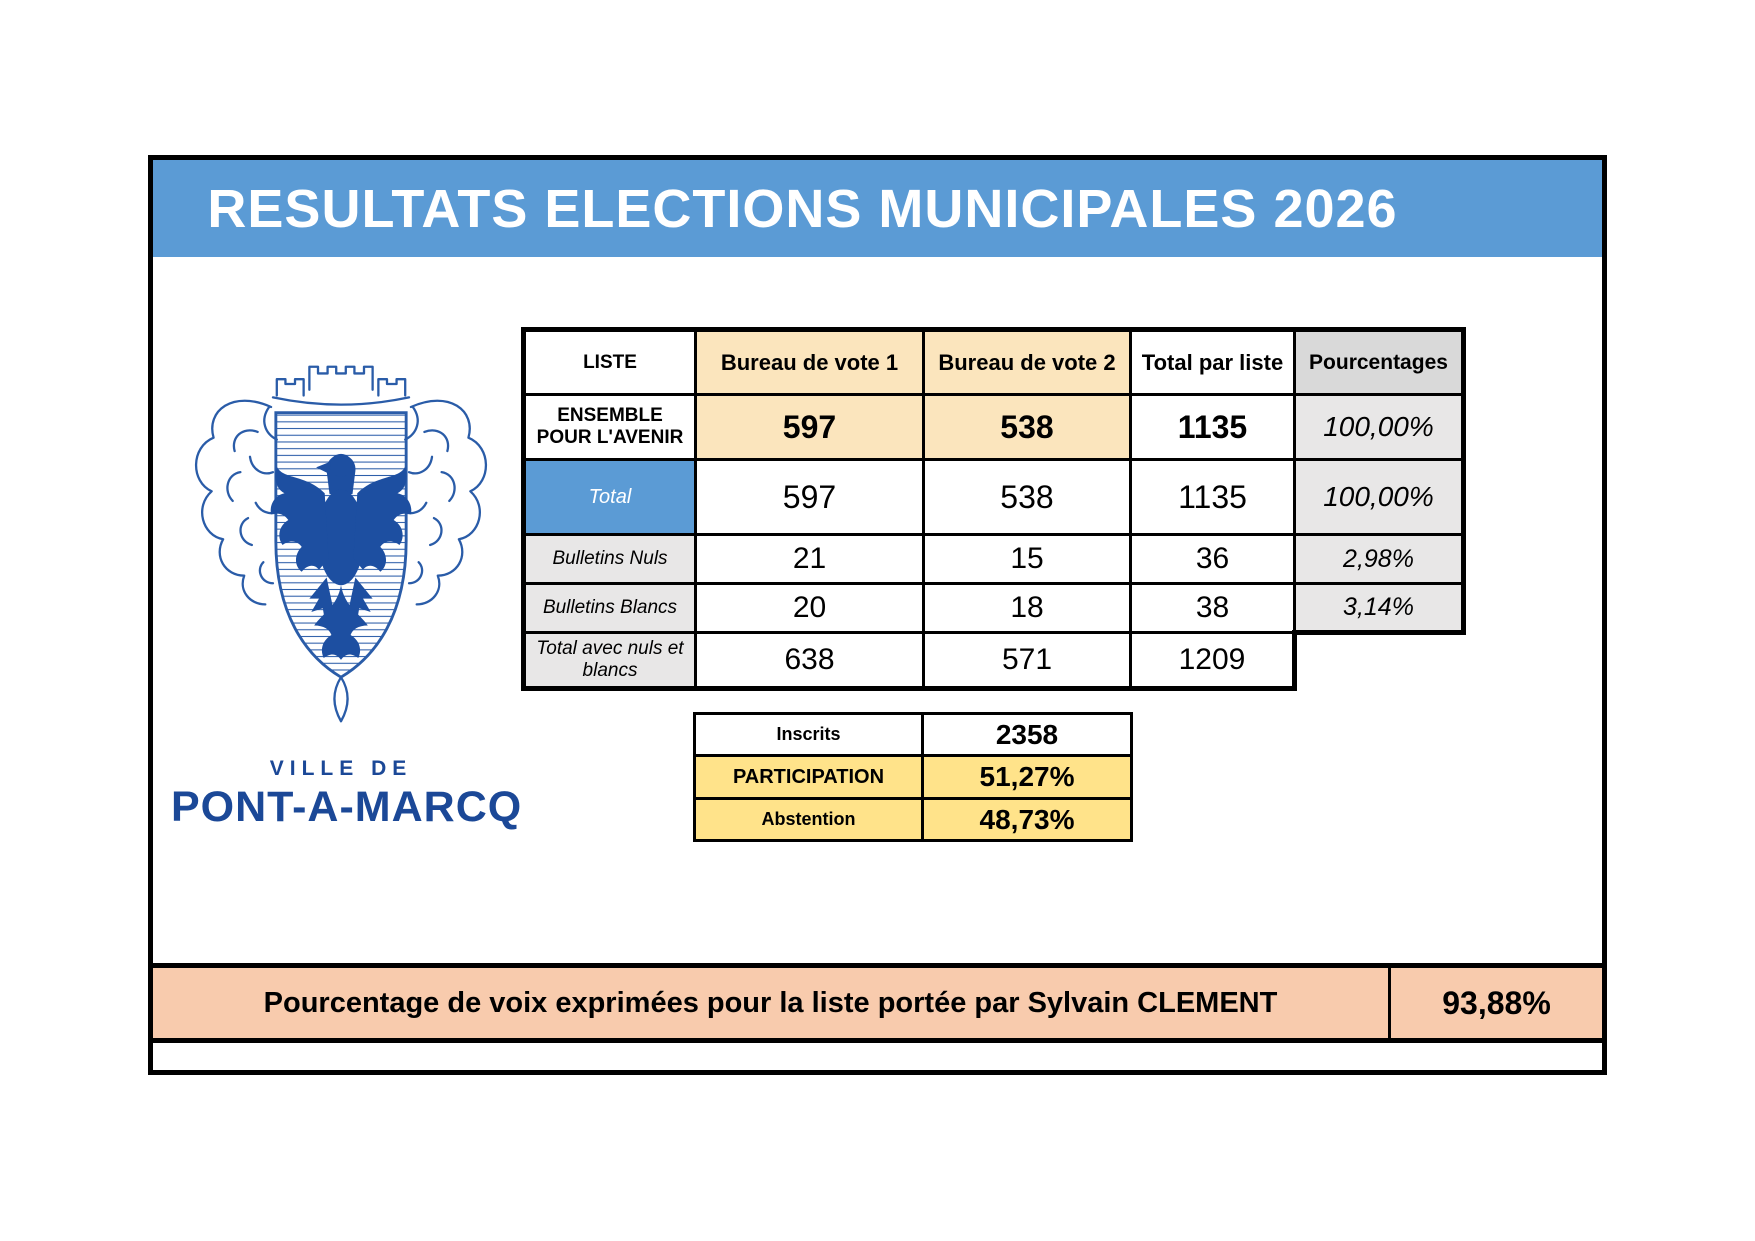 Image resolution: width=1755 pixels, height=1241 pixels. What do you see at coordinates (1212, 361) in the screenshot?
I see `col-header-total: Total par liste` at bounding box center [1212, 361].